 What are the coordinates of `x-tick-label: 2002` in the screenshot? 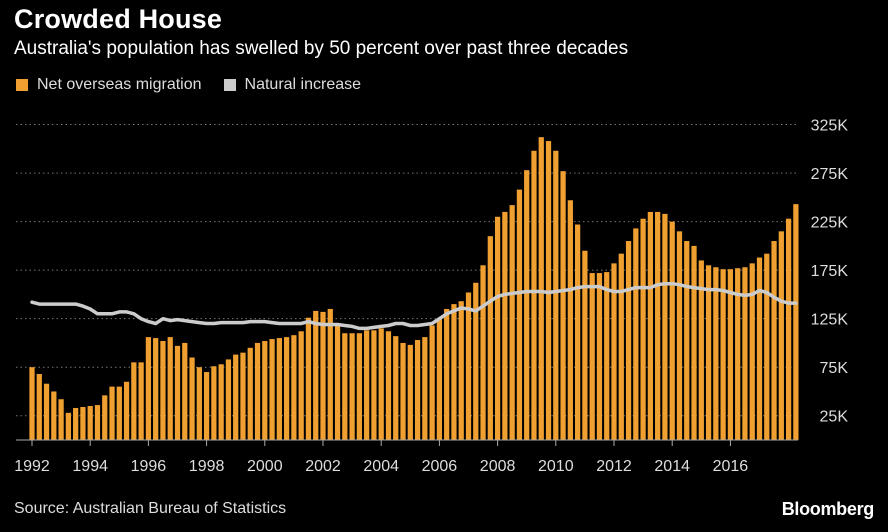 It's located at (323, 466).